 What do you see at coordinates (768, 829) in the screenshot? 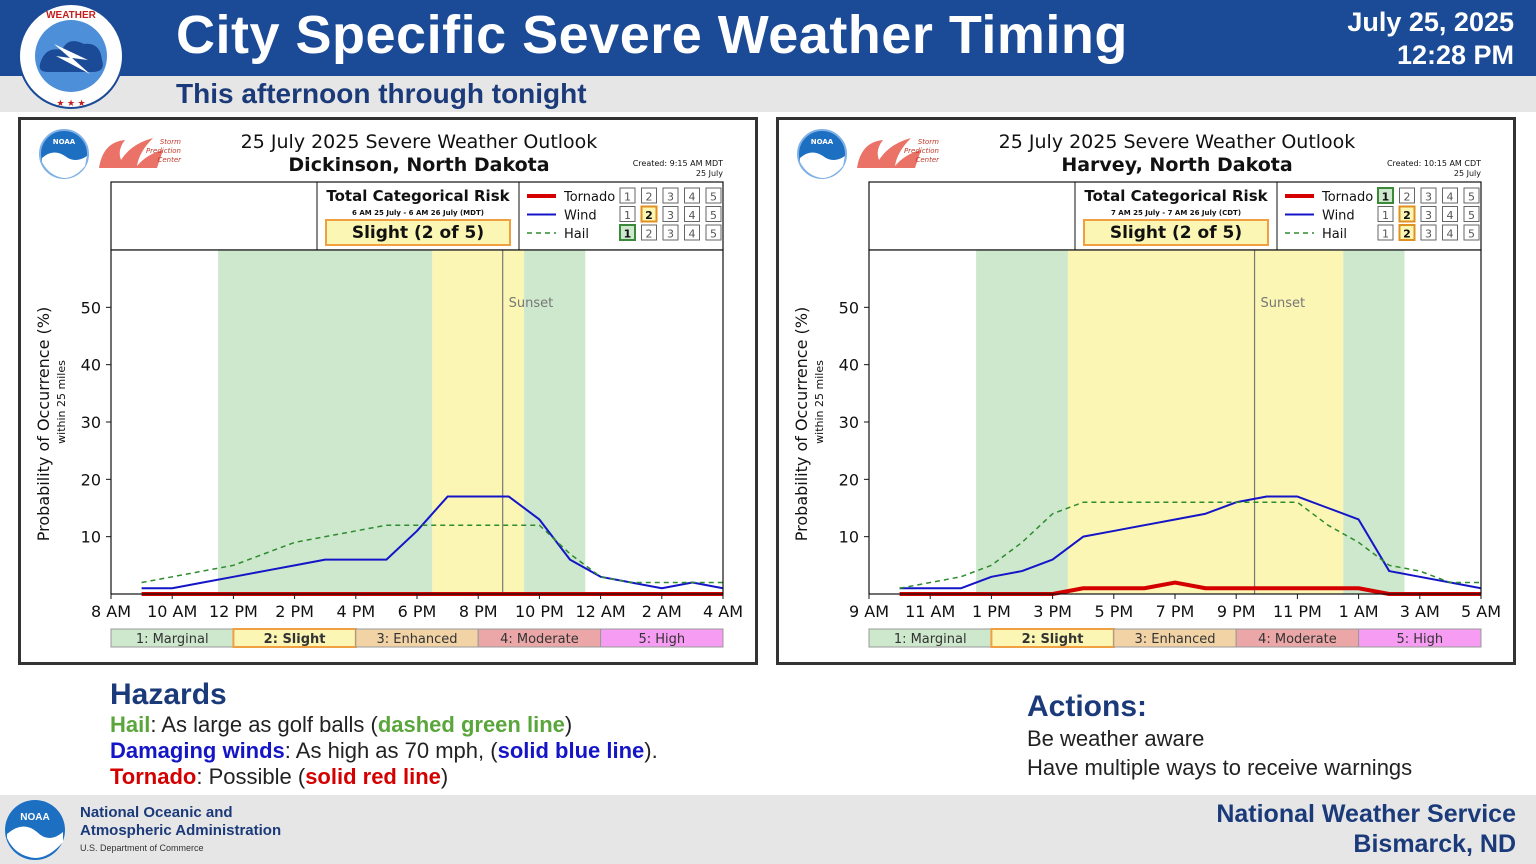
I see `footer-band` at bounding box center [768, 829].